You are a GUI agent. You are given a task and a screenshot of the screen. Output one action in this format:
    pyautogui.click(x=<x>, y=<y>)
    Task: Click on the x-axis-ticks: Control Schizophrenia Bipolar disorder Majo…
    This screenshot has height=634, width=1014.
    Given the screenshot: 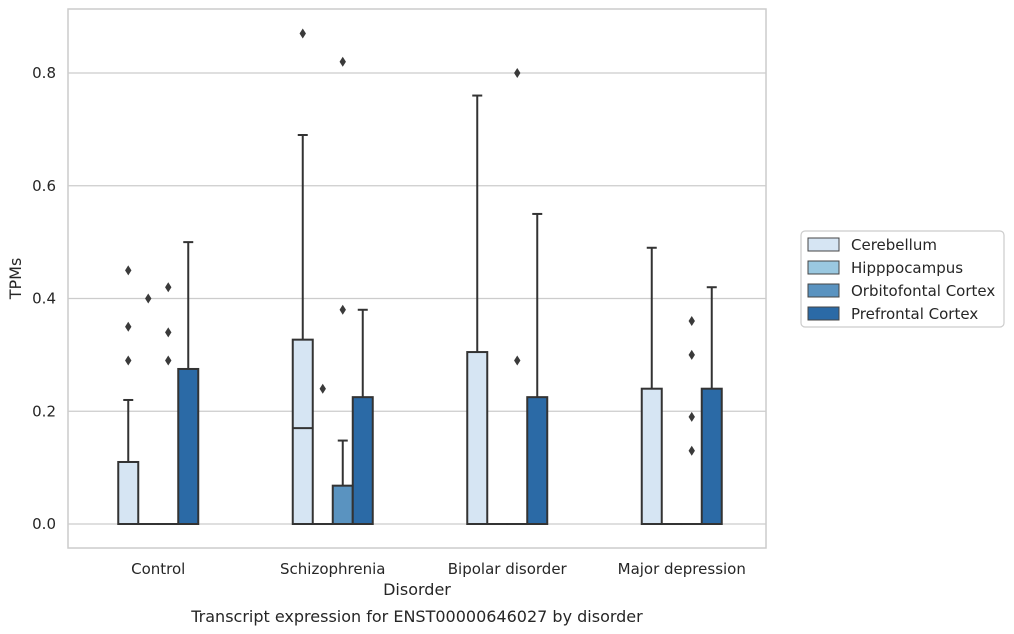 What is the action you would take?
    pyautogui.click(x=438, y=569)
    